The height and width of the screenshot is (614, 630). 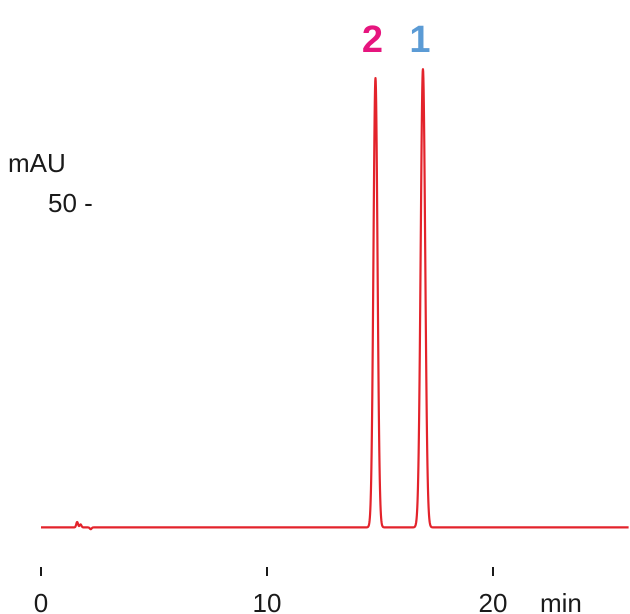 I want to click on peak-1-label: 1, so click(x=419, y=40).